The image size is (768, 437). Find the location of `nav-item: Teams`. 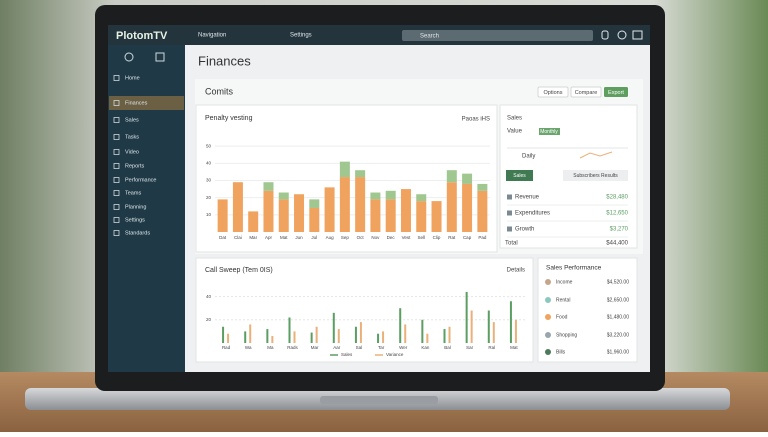

nav-item: Teams is located at coordinates (133, 193).